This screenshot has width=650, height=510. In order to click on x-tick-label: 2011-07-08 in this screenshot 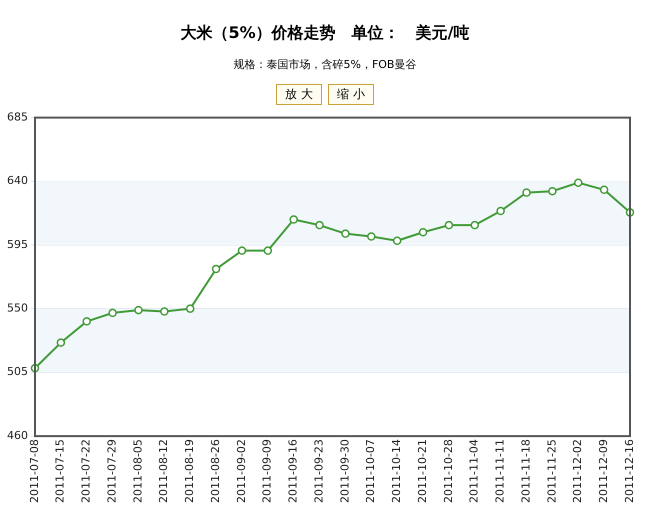, I will do `click(34, 471)`.